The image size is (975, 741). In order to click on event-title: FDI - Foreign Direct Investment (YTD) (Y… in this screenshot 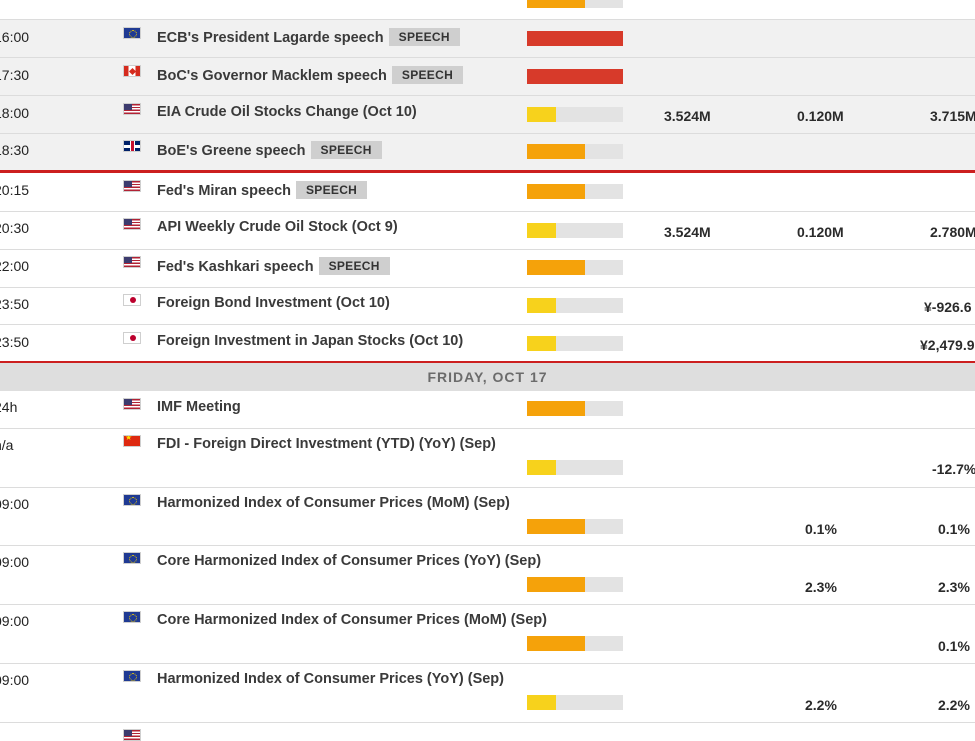, I will do `click(326, 444)`.